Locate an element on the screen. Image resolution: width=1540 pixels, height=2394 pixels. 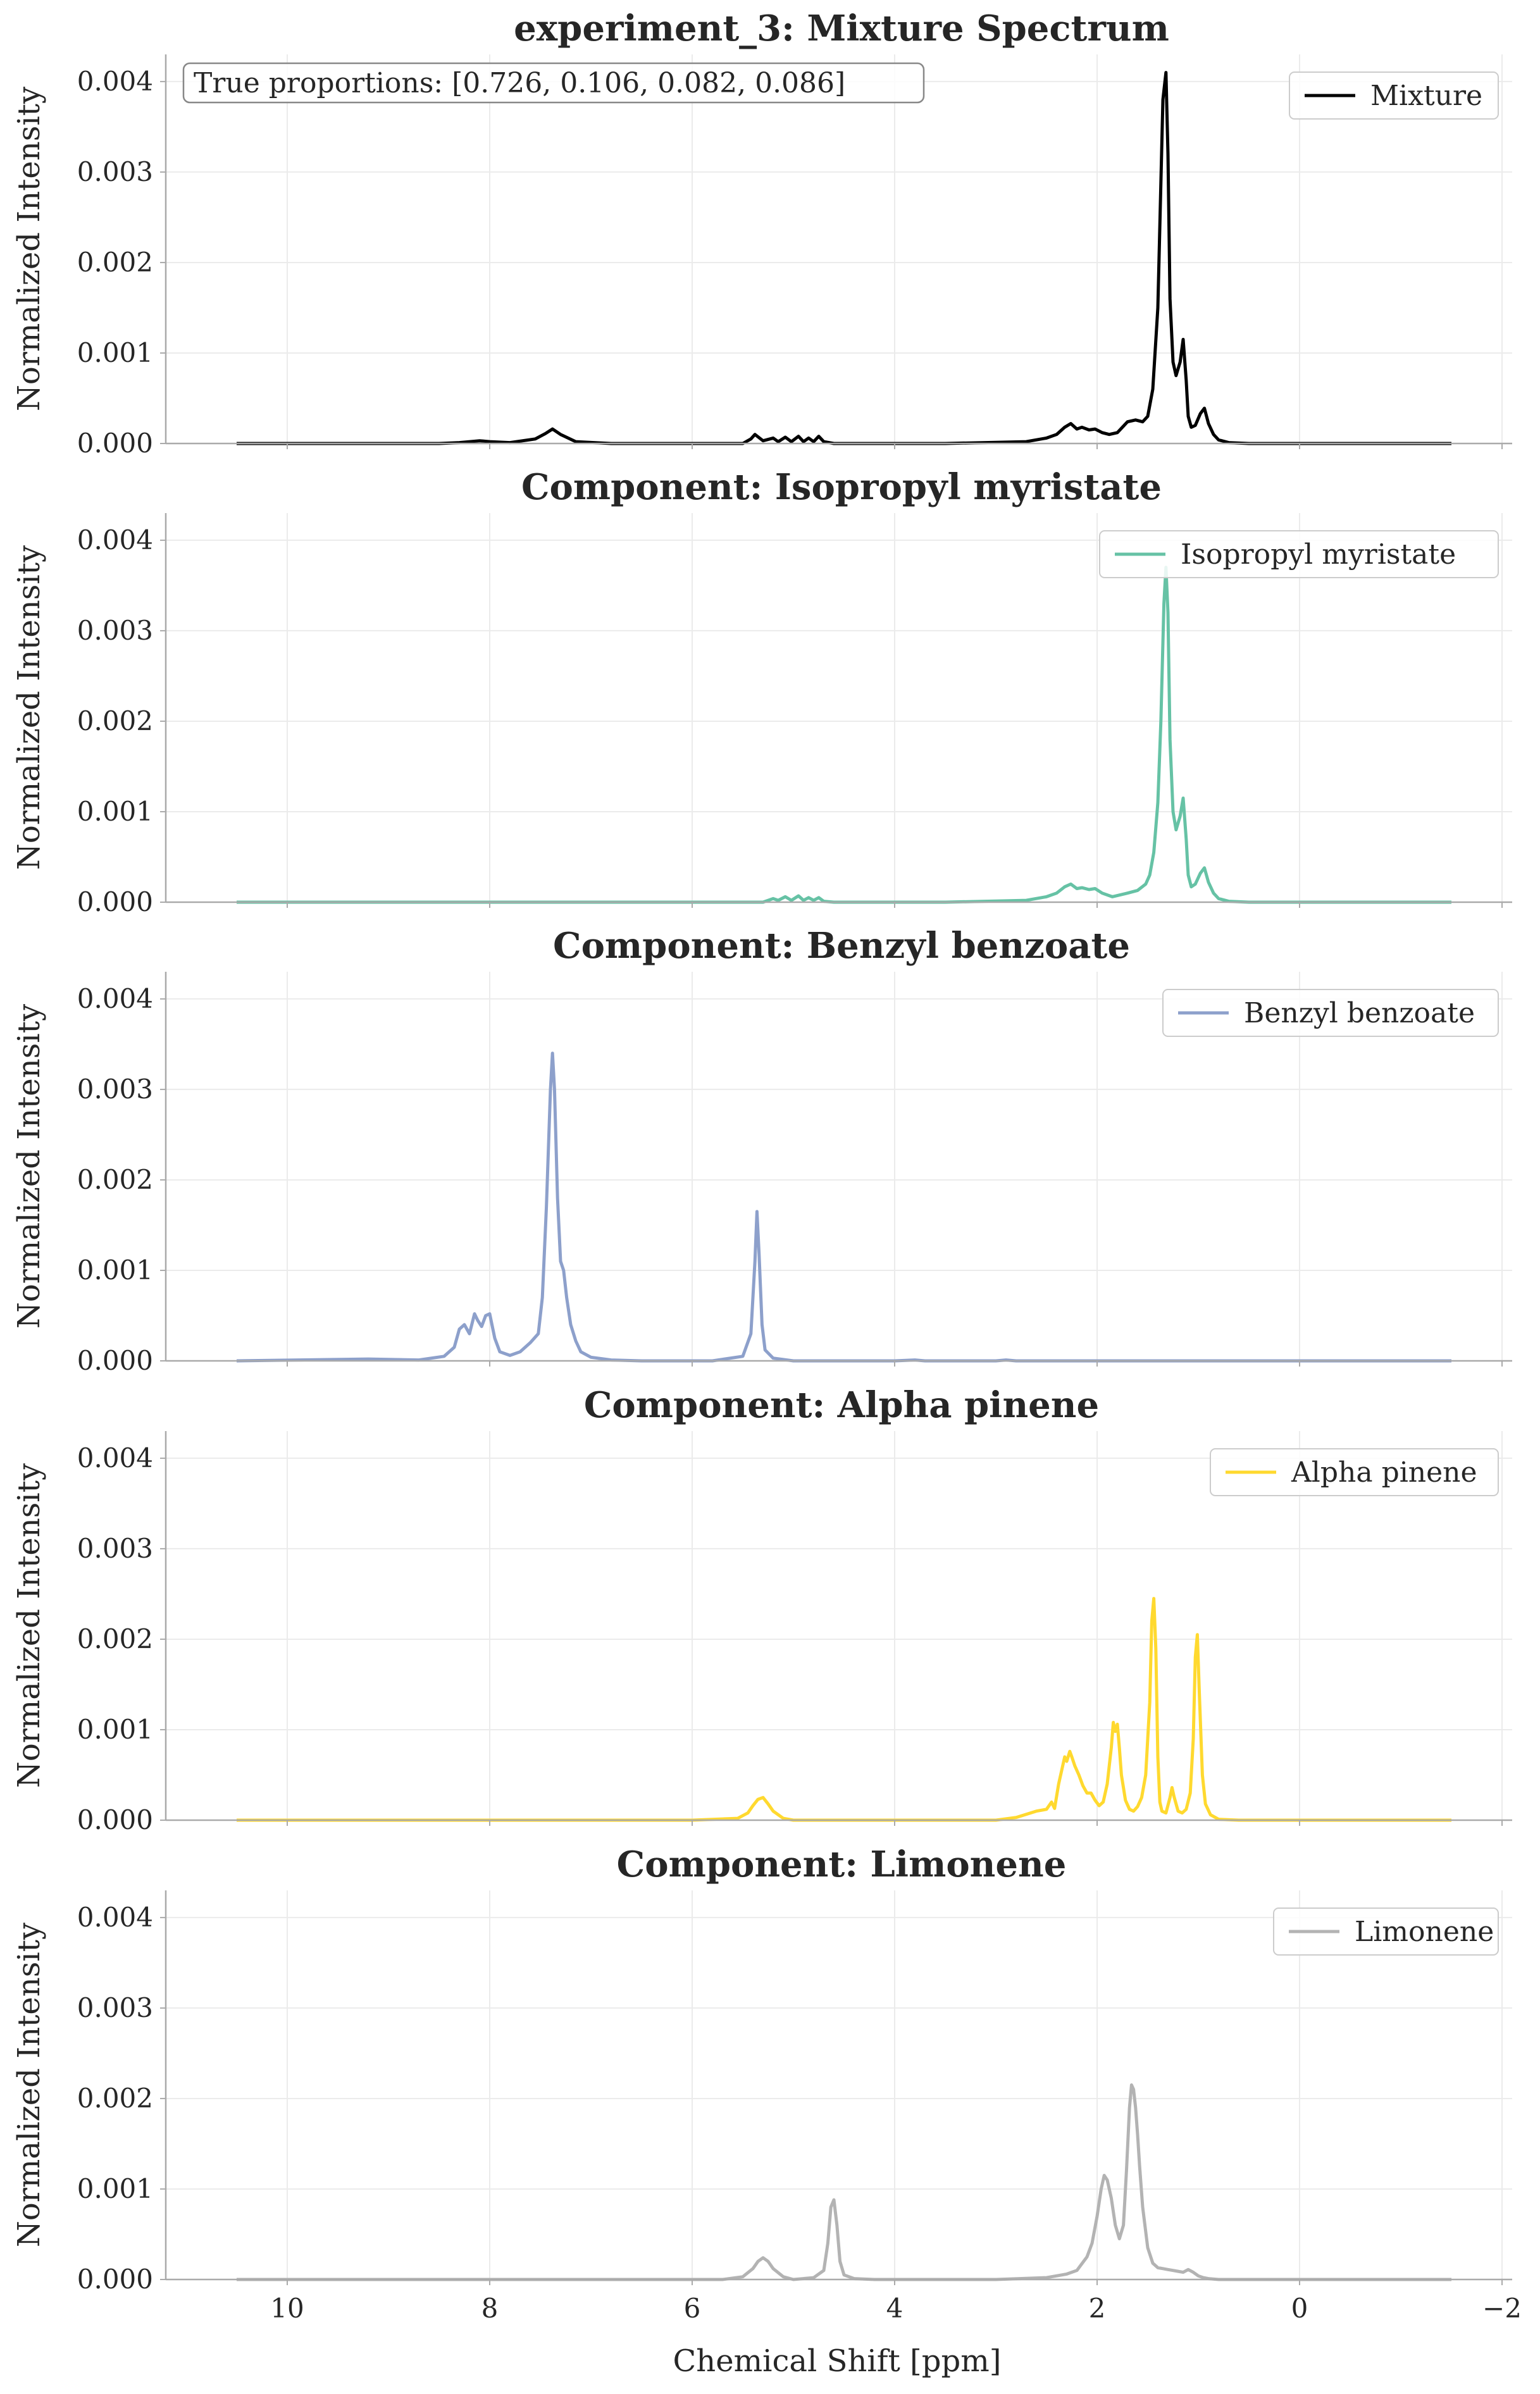
panel-title: experiment_3: Mixture Spectrum is located at coordinates (841, 28).